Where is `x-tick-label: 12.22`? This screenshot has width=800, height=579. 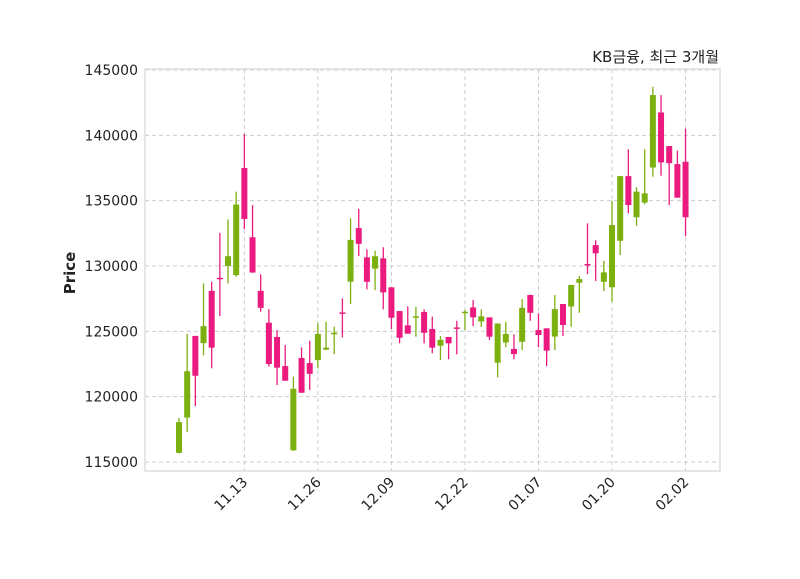 x-tick-label: 12.22 is located at coordinates (452, 495).